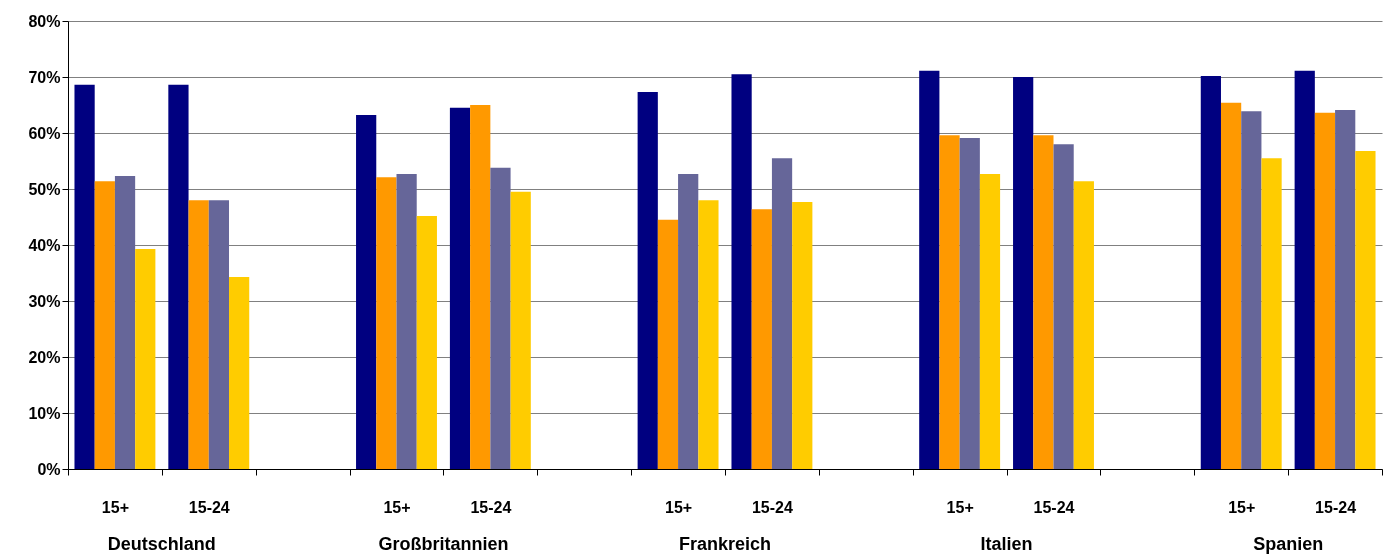 The height and width of the screenshot is (558, 1390). Describe the element at coordinates (44, 301) in the screenshot. I see `y-tick-label: 30%` at that location.